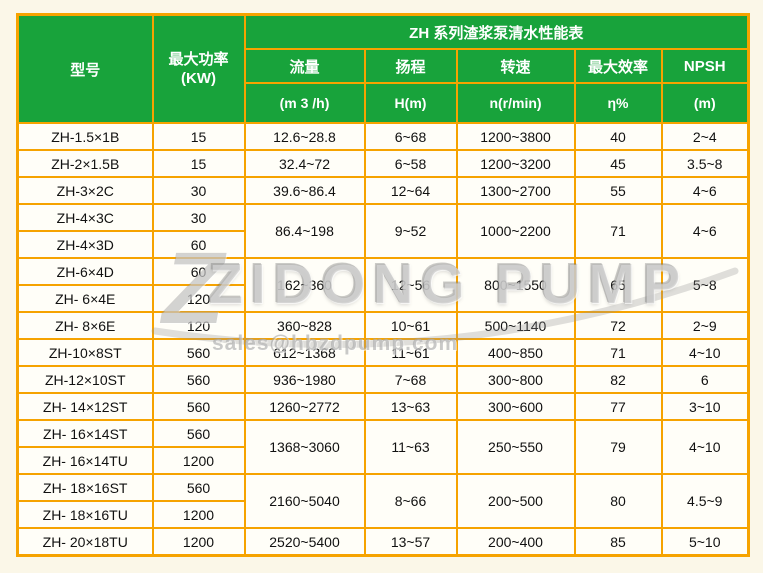 This screenshot has width=763, height=573. I want to click on value-cell: 39.6~86.4, so click(304, 190).